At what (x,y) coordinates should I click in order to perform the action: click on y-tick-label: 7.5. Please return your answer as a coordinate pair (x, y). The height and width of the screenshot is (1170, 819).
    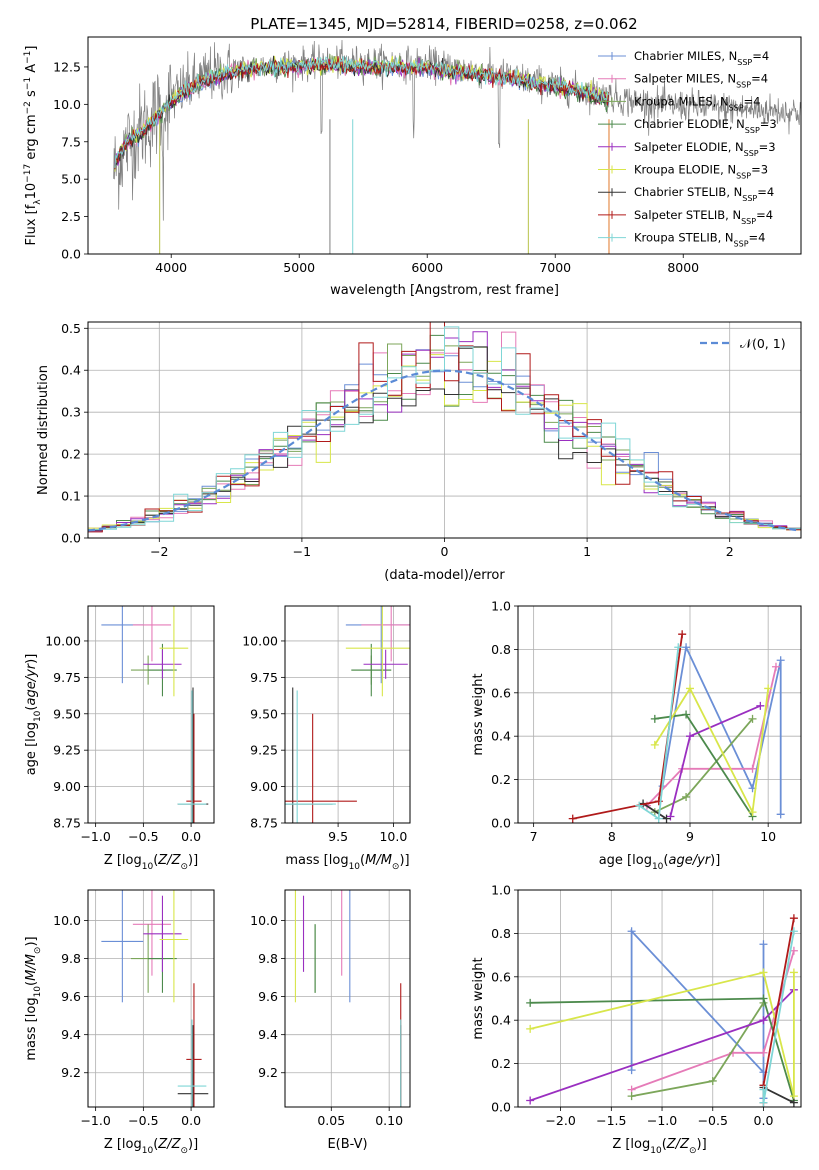
    Looking at the image, I should click on (71, 141).